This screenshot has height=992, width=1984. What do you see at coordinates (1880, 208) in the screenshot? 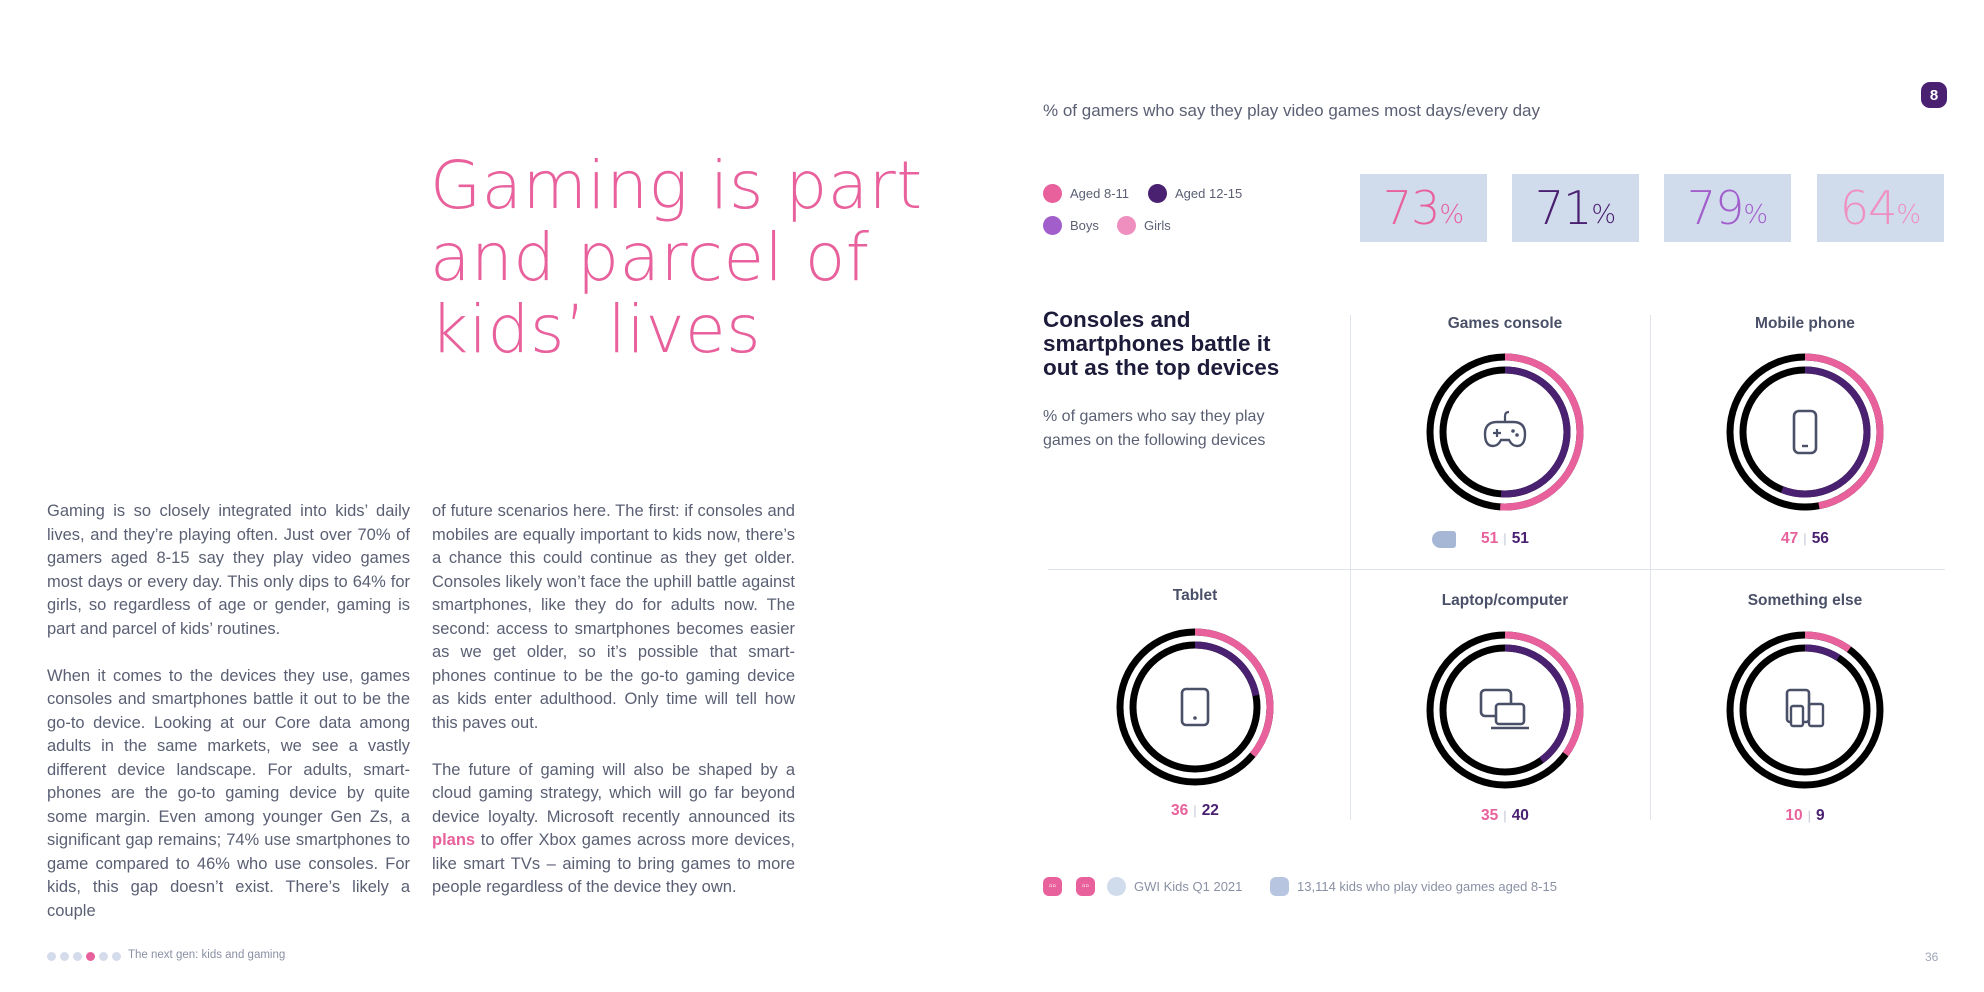
I see `stat-girls: 64%` at bounding box center [1880, 208].